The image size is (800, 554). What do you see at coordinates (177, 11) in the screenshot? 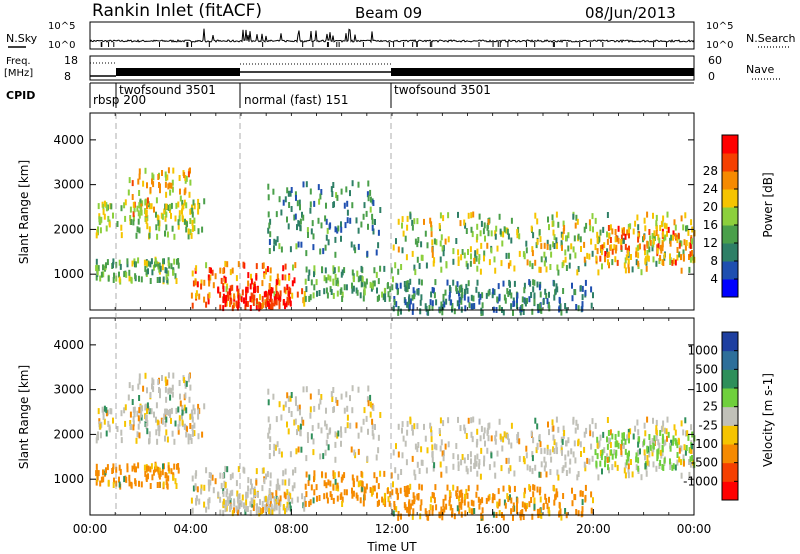
I see `station-title: Rankin Inlet (fitACF)` at bounding box center [177, 11].